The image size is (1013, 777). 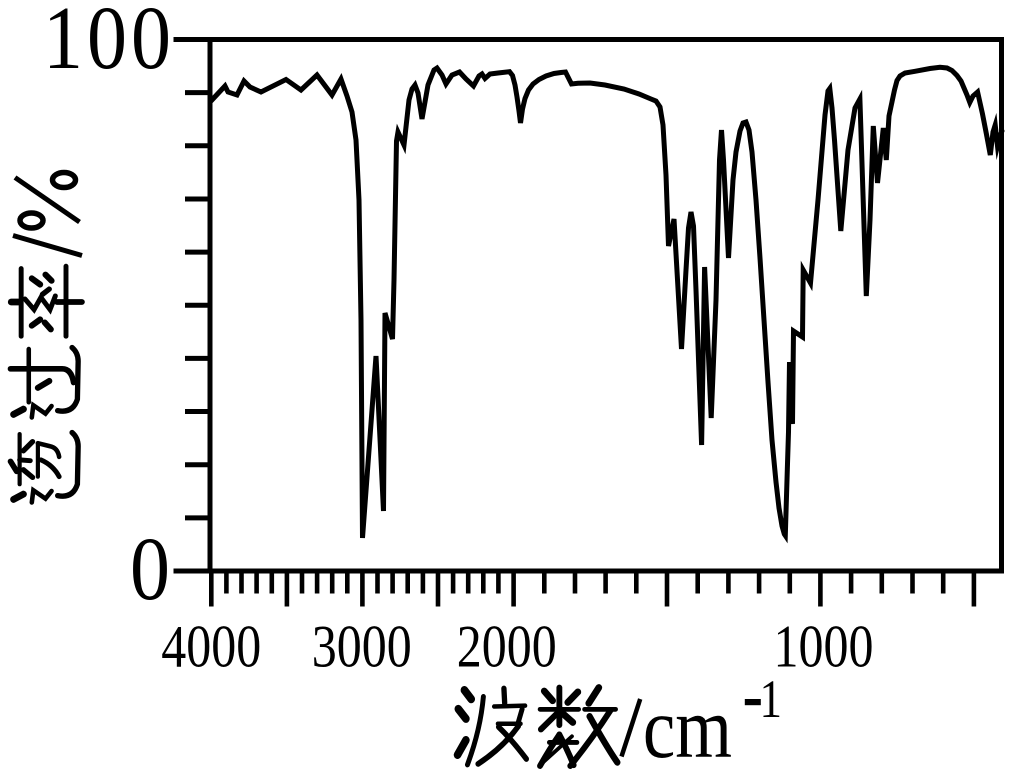 What do you see at coordinates (109, 44) in the screenshot?
I see `svg-text: 100` at bounding box center [109, 44].